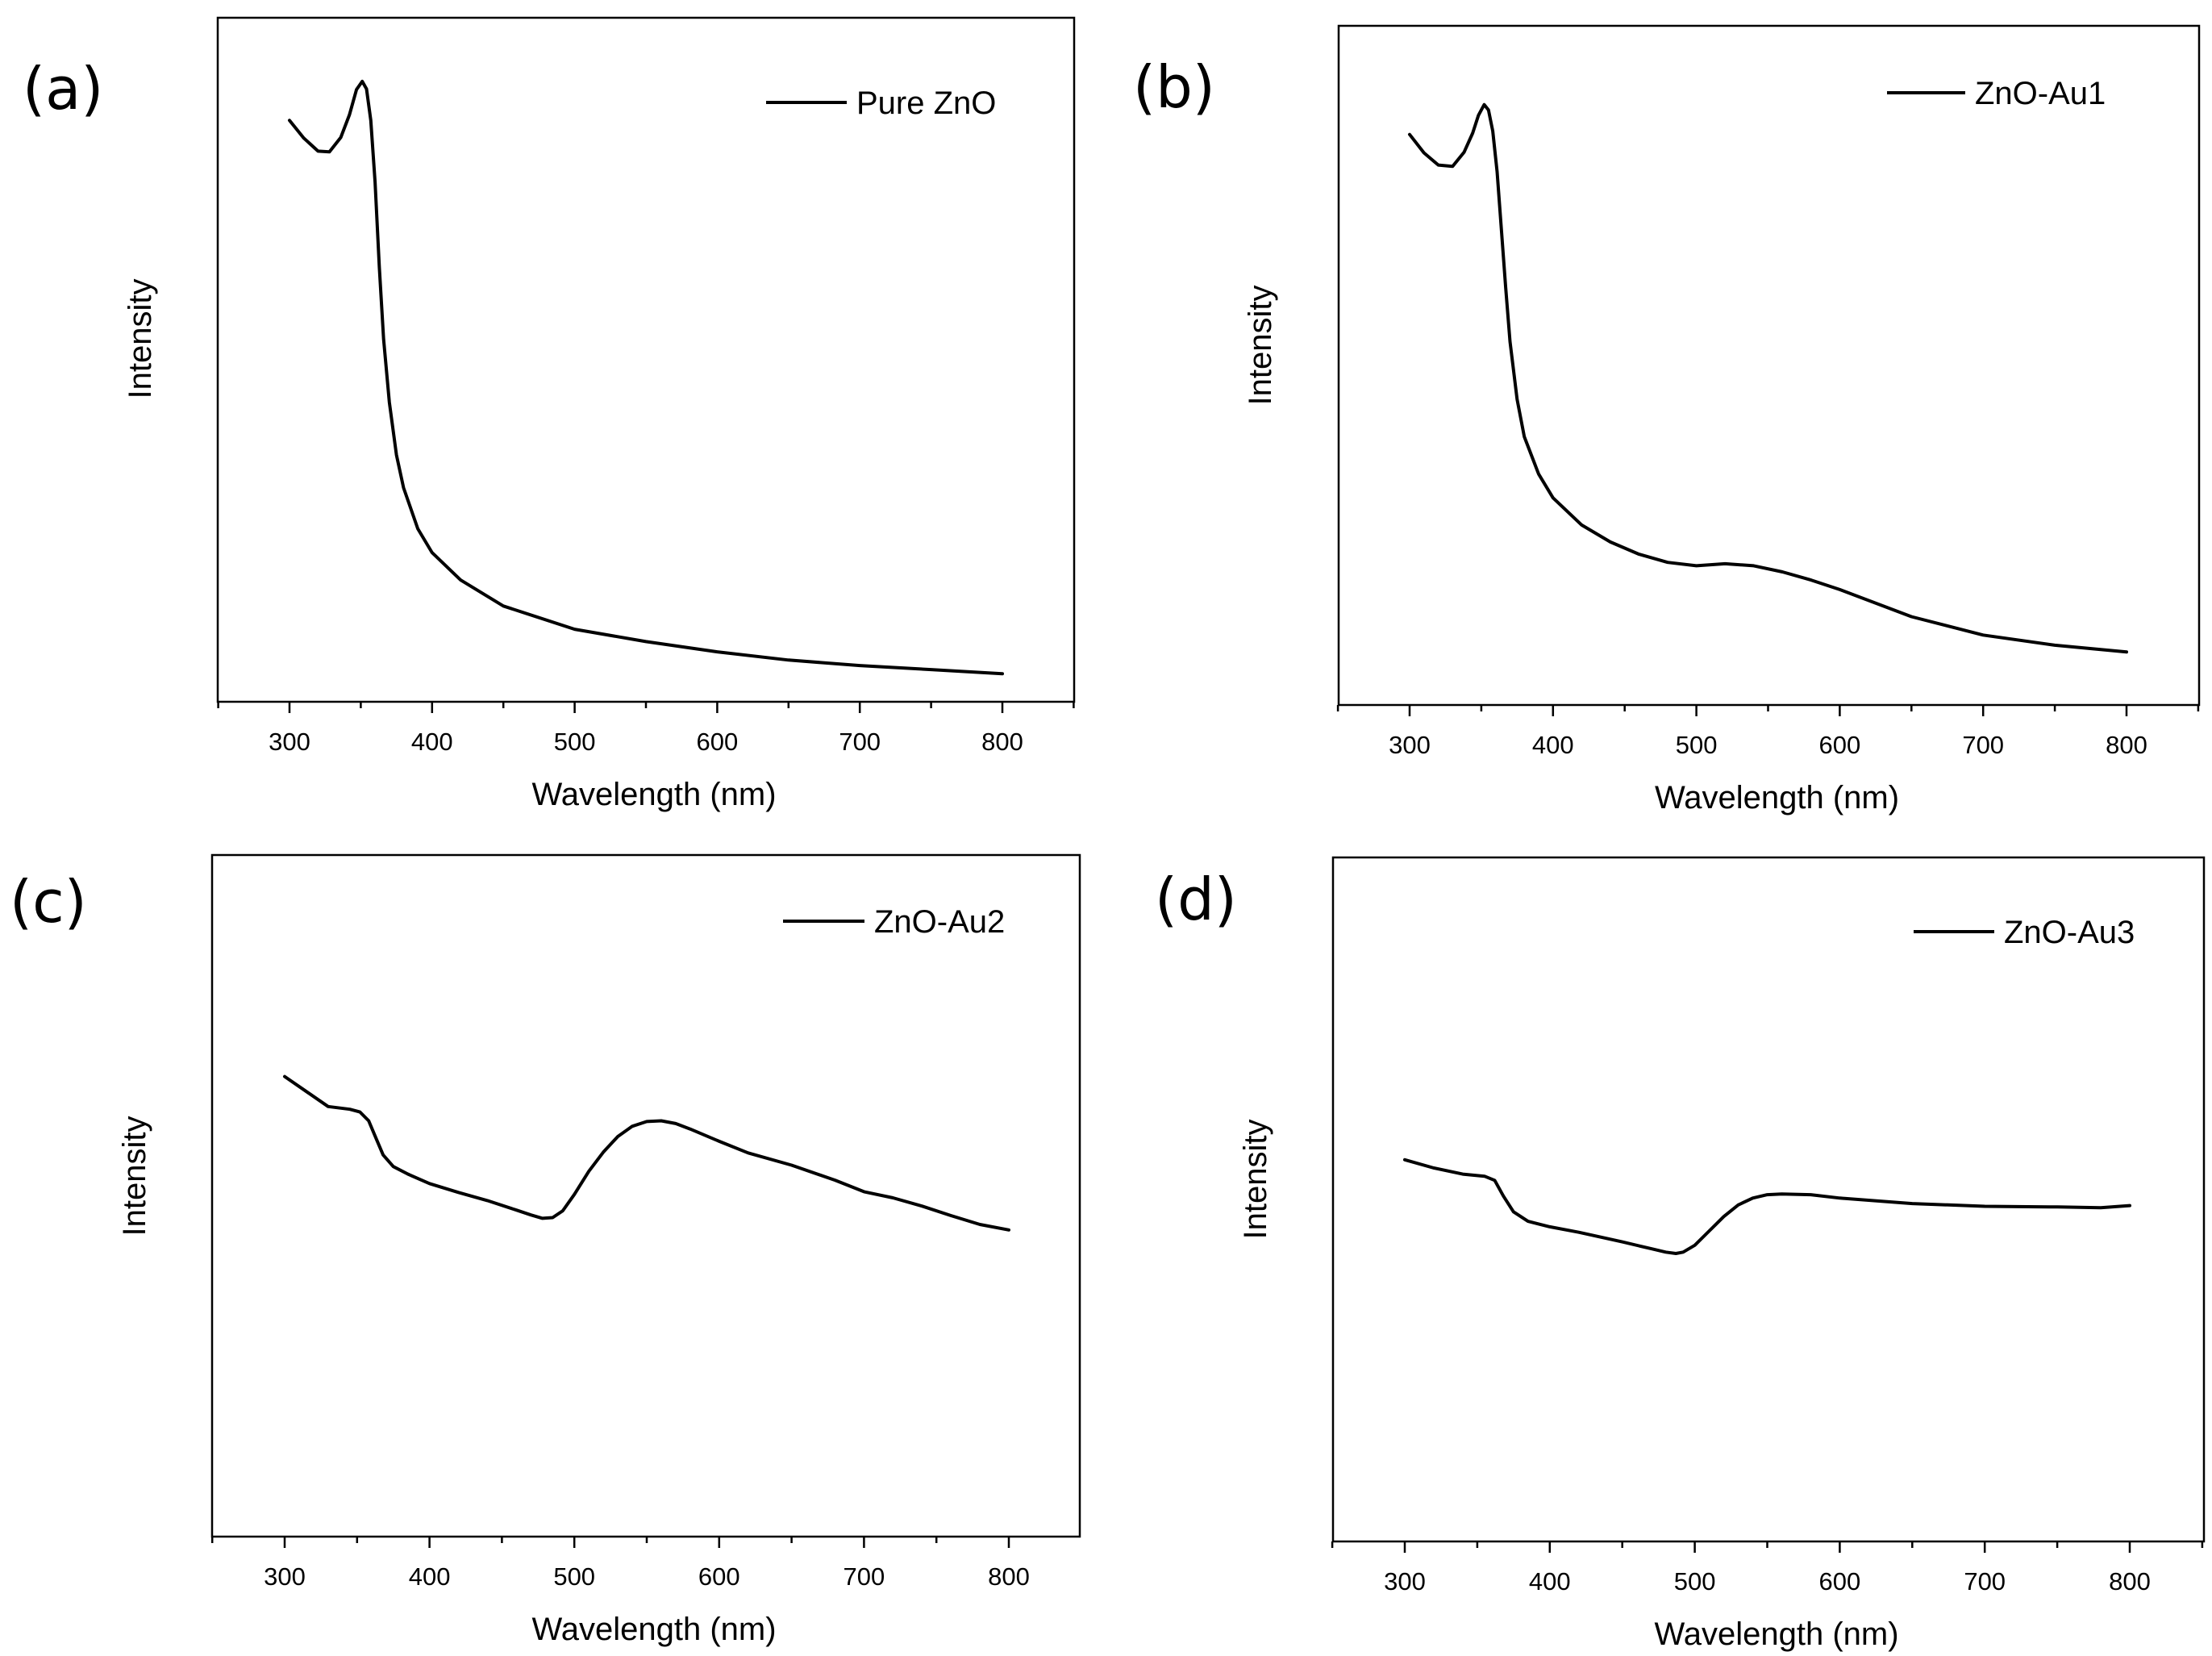 This screenshot has height=1656, width=2212. Describe the element at coordinates (2126, 745) in the screenshot. I see `x-tick-label-b: 800` at that location.